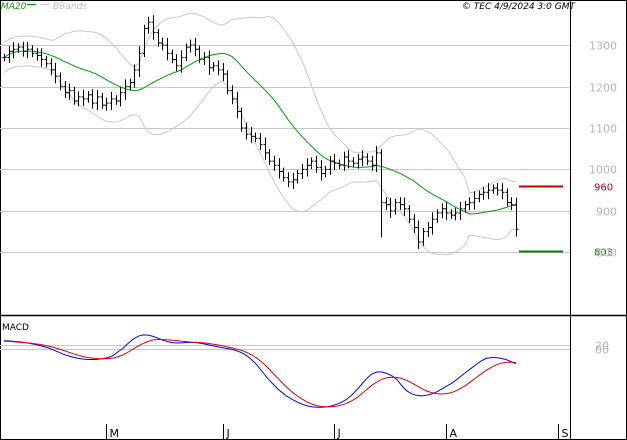 This screenshot has height=440, width=627. What do you see at coordinates (603, 170) in the screenshot?
I see `price-tick-label: 1000` at bounding box center [603, 170].